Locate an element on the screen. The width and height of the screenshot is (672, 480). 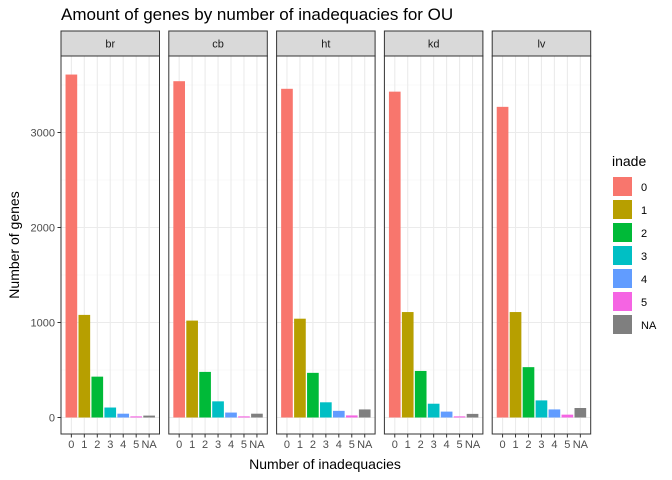
facet-strip-label: br is located at coordinates (110, 45).